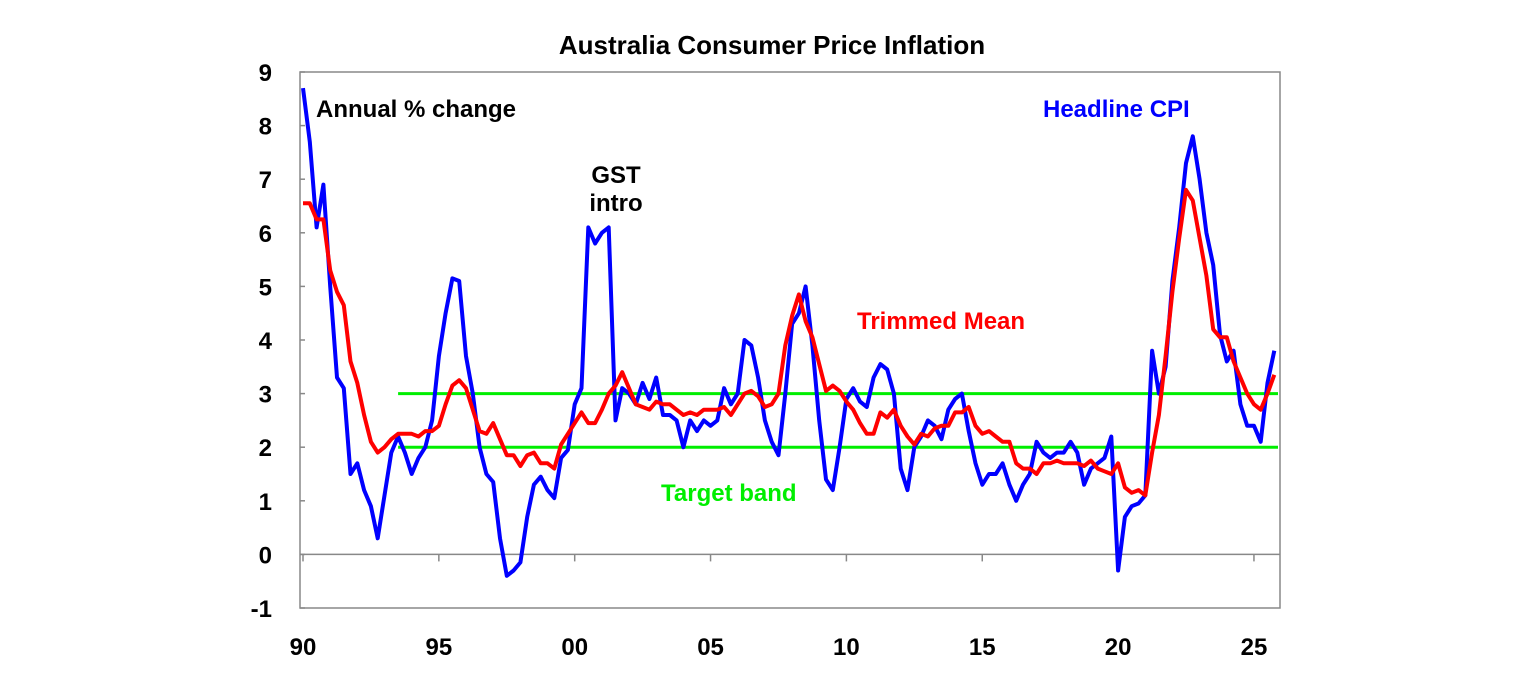 This screenshot has height=680, width=1536. Describe the element at coordinates (265, 555) in the screenshot. I see `y-tick-label: 0` at that location.